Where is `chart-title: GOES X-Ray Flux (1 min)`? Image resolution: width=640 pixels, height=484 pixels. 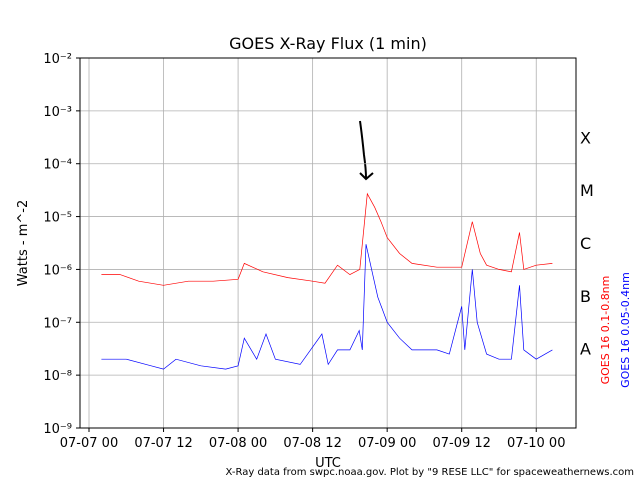
chart-title: GOES X-Ray Flux (1 min) is located at coordinates (328, 43).